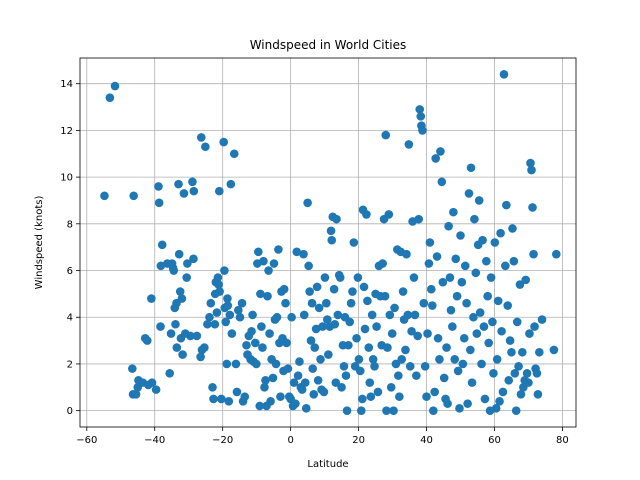 This screenshot has height=480, width=640. What do you see at coordinates (426, 440) in the screenshot?
I see `x-tick-label: 40` at bounding box center [426, 440].